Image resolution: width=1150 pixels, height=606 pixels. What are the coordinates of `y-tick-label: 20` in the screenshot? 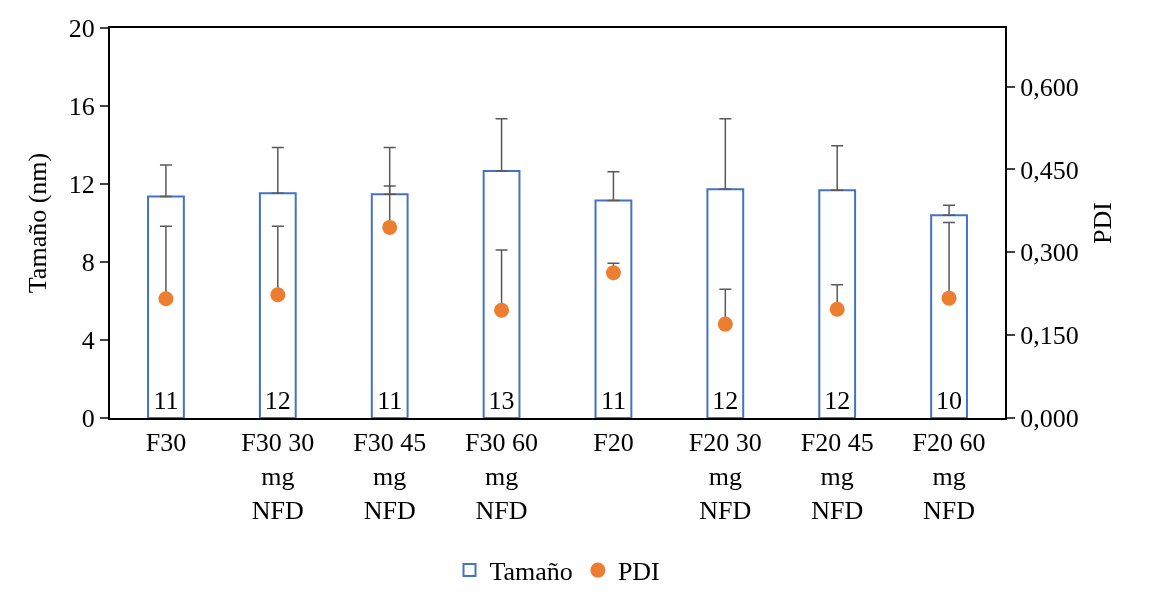 It's located at (81, 29).